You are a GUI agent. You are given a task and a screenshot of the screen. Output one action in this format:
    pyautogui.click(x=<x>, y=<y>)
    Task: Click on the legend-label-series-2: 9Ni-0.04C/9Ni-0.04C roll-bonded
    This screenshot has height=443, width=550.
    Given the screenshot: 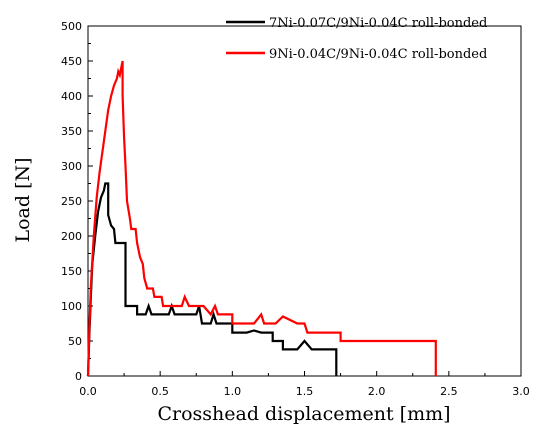 What is the action you would take?
    pyautogui.click(x=378, y=54)
    